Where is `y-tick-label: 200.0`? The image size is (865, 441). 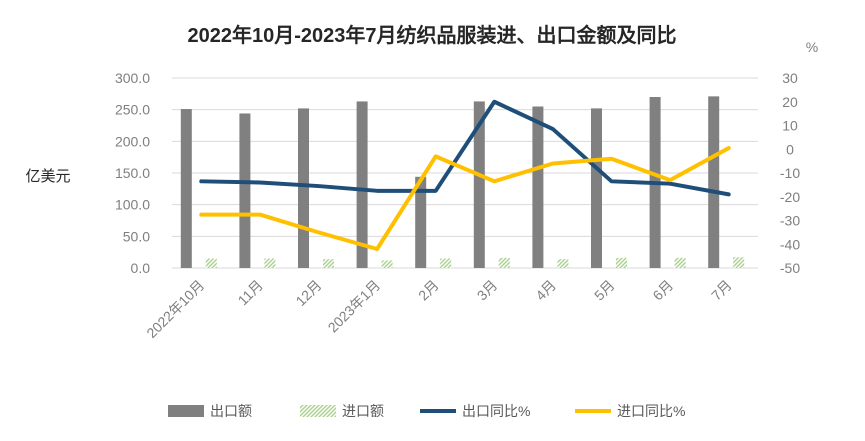 y-tick-label: 200.0 is located at coordinates (132, 141).